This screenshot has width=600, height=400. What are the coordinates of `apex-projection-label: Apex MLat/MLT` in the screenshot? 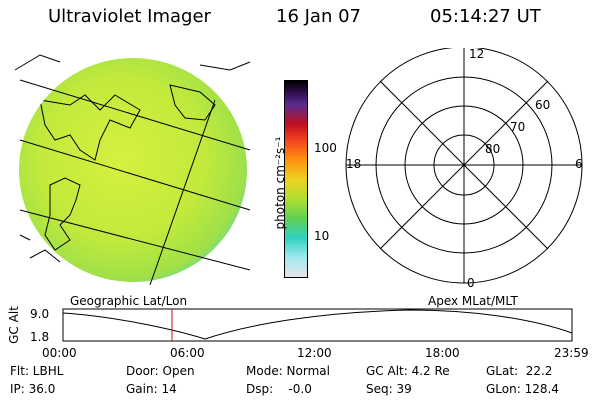 It's located at (473, 301).